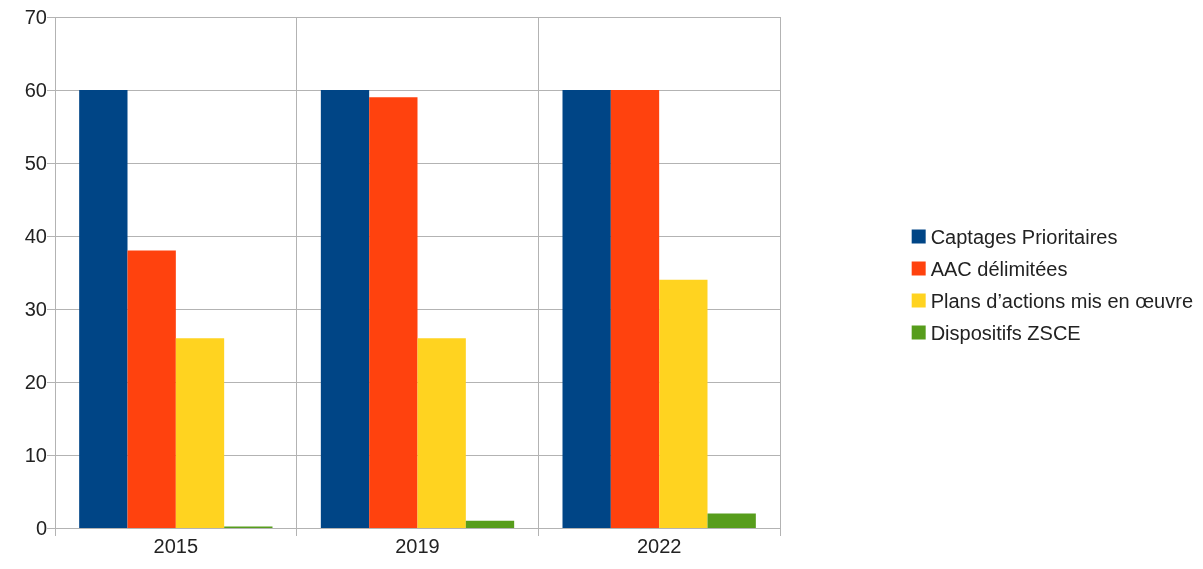  I want to click on x-tick-label: 2015, so click(176, 546).